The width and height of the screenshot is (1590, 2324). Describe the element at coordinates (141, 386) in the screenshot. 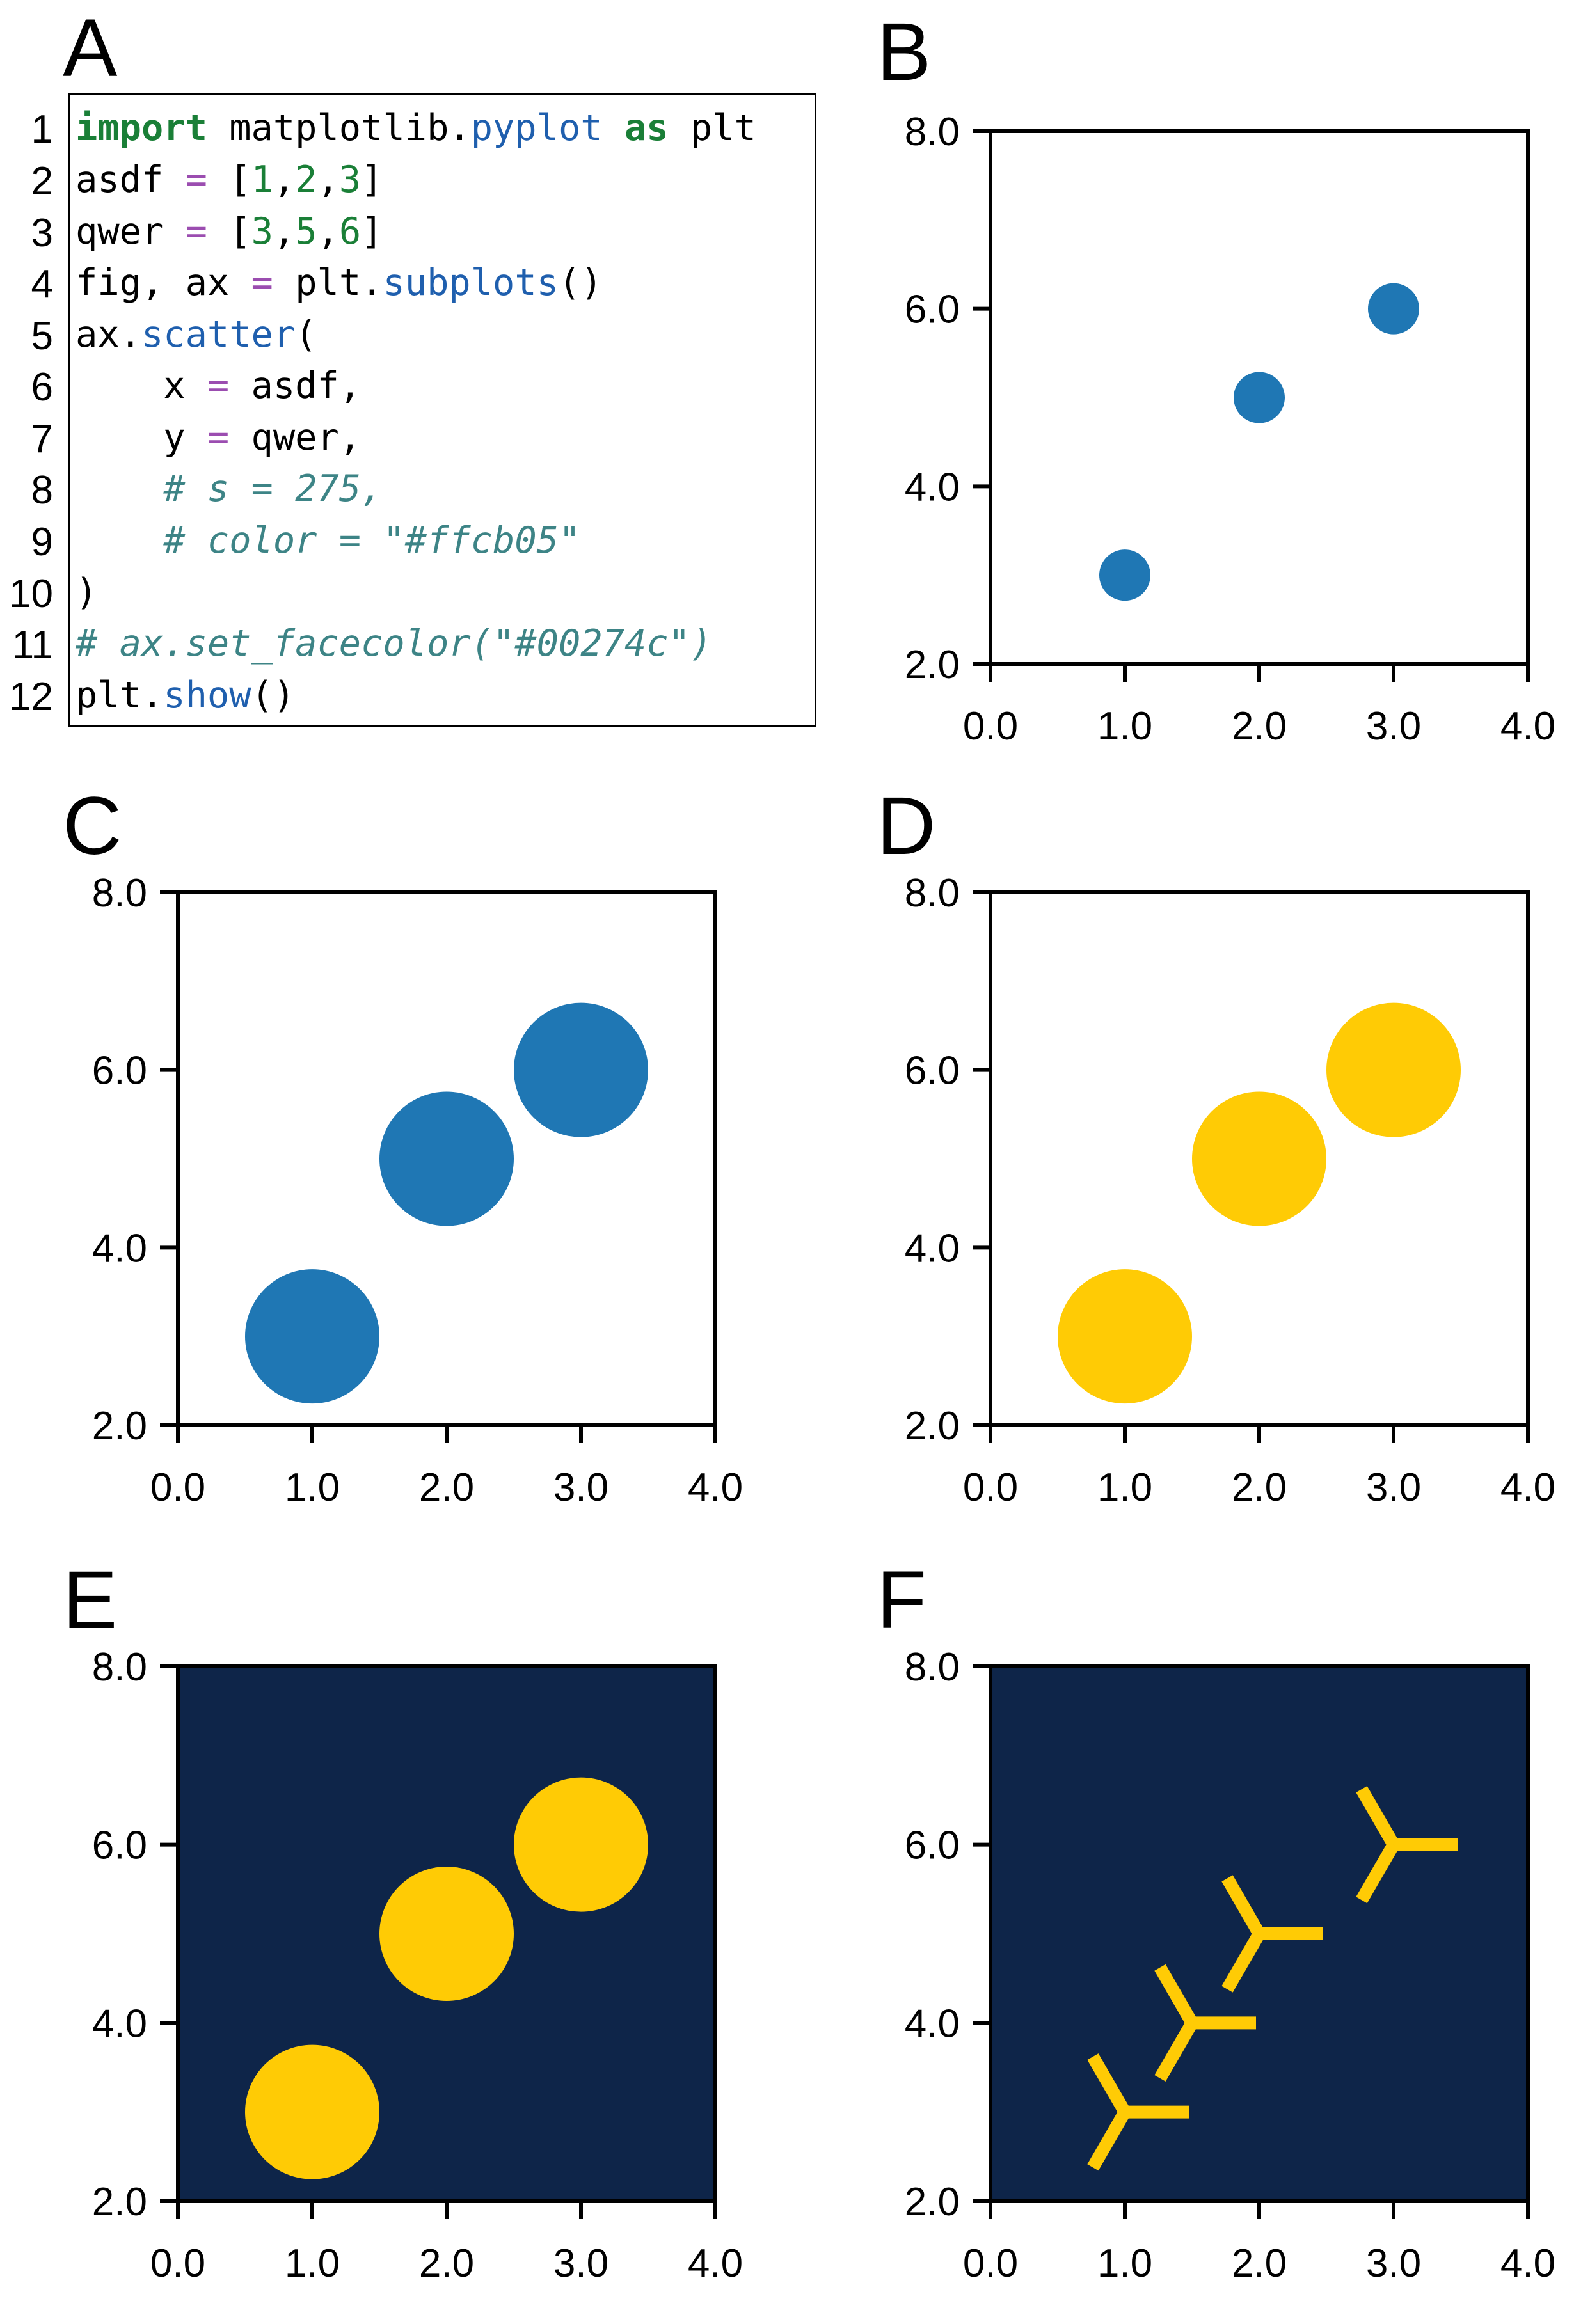

I see `code-token: x` at that location.